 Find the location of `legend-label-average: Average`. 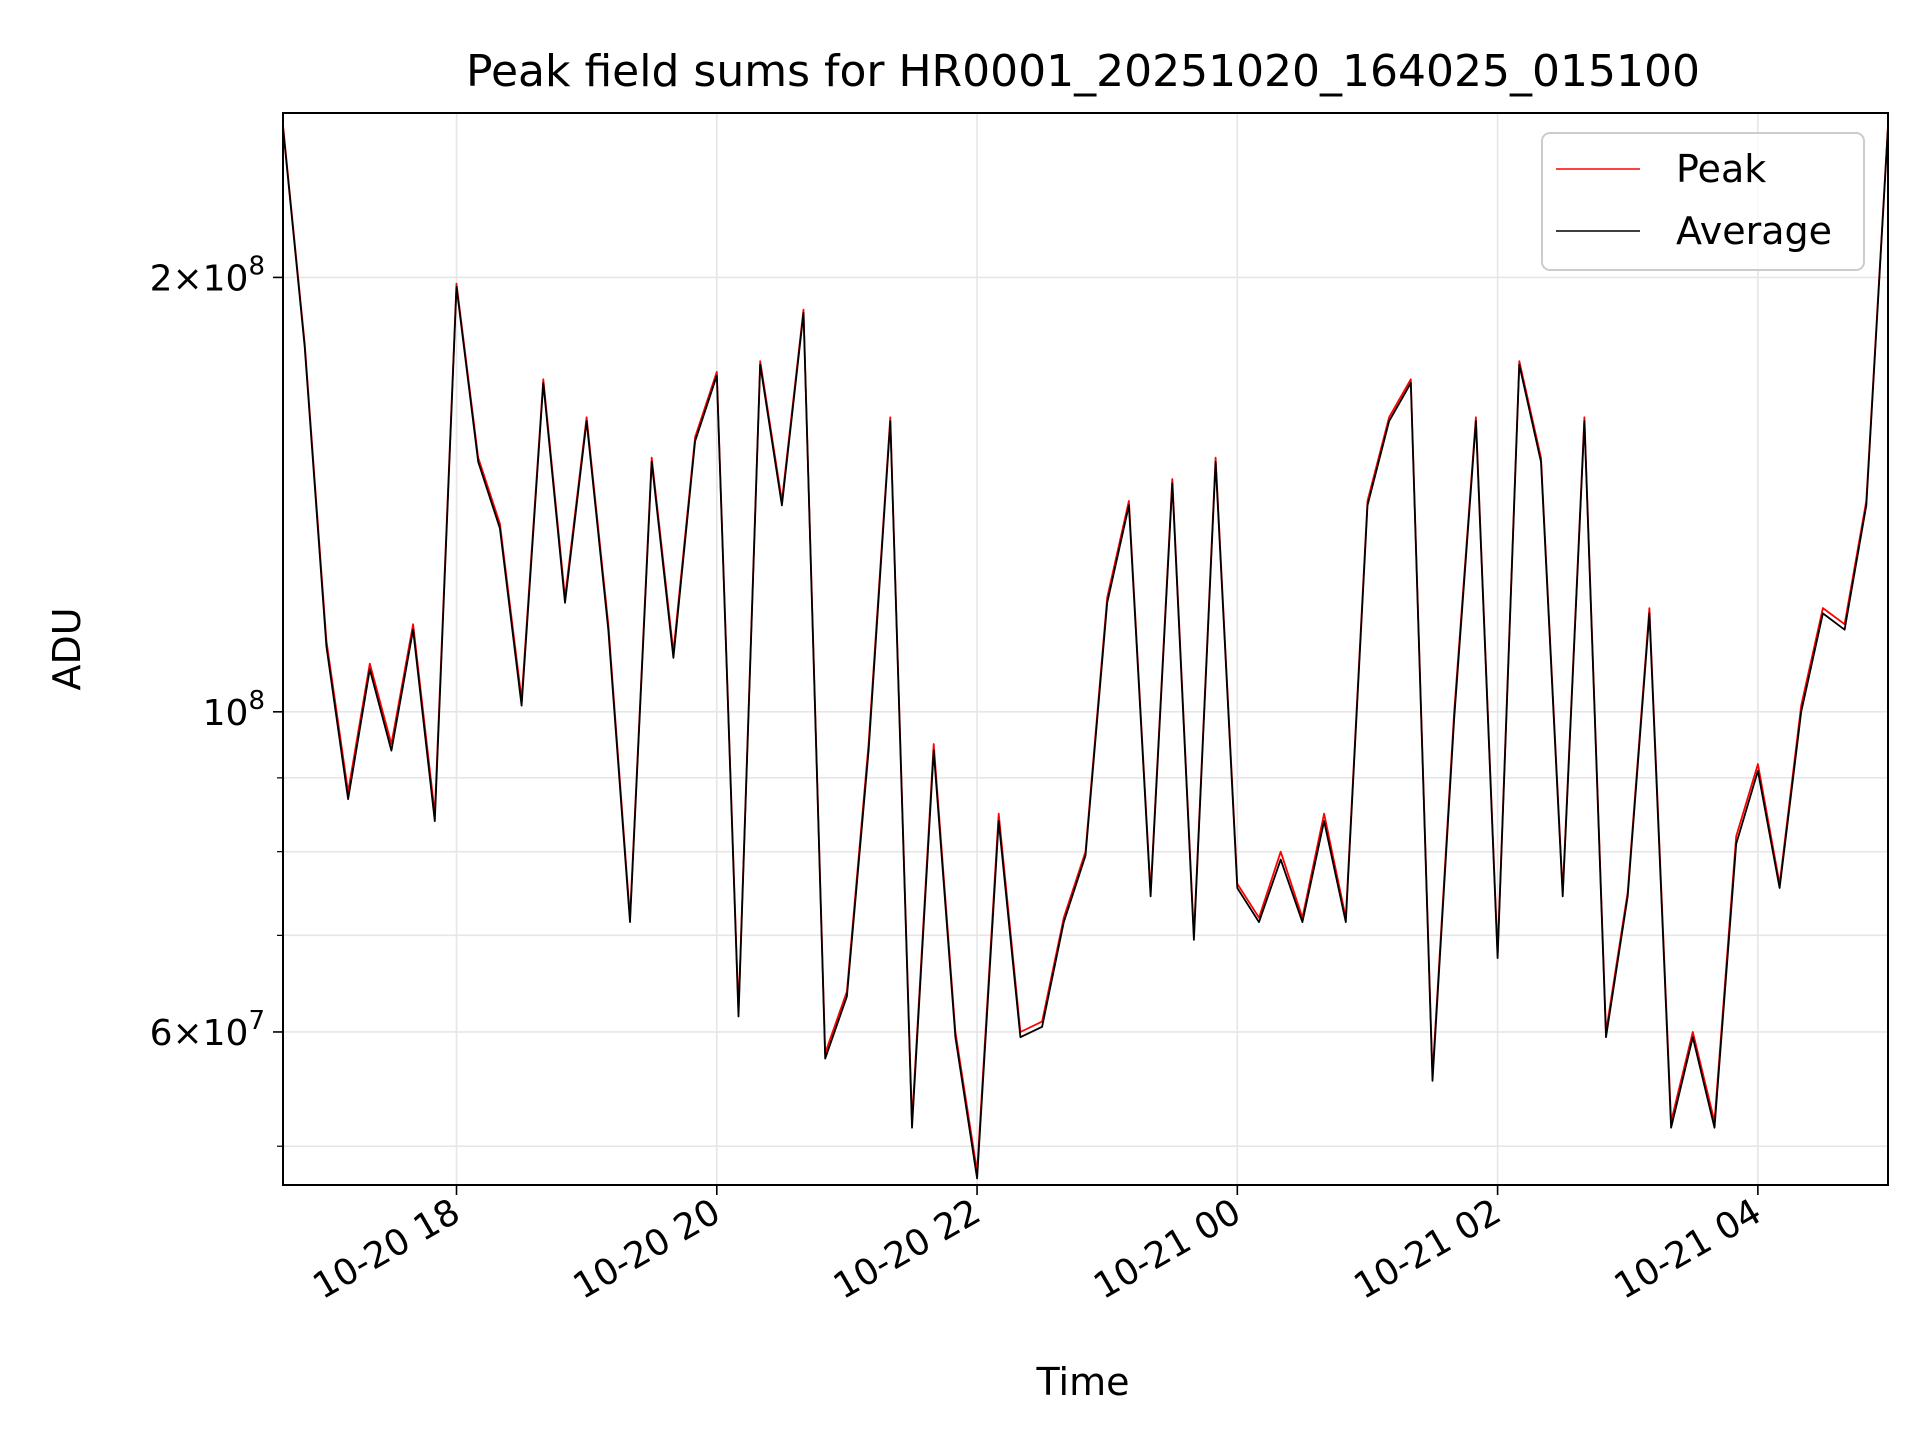

legend-label-average: Average is located at coordinates (1754, 231).